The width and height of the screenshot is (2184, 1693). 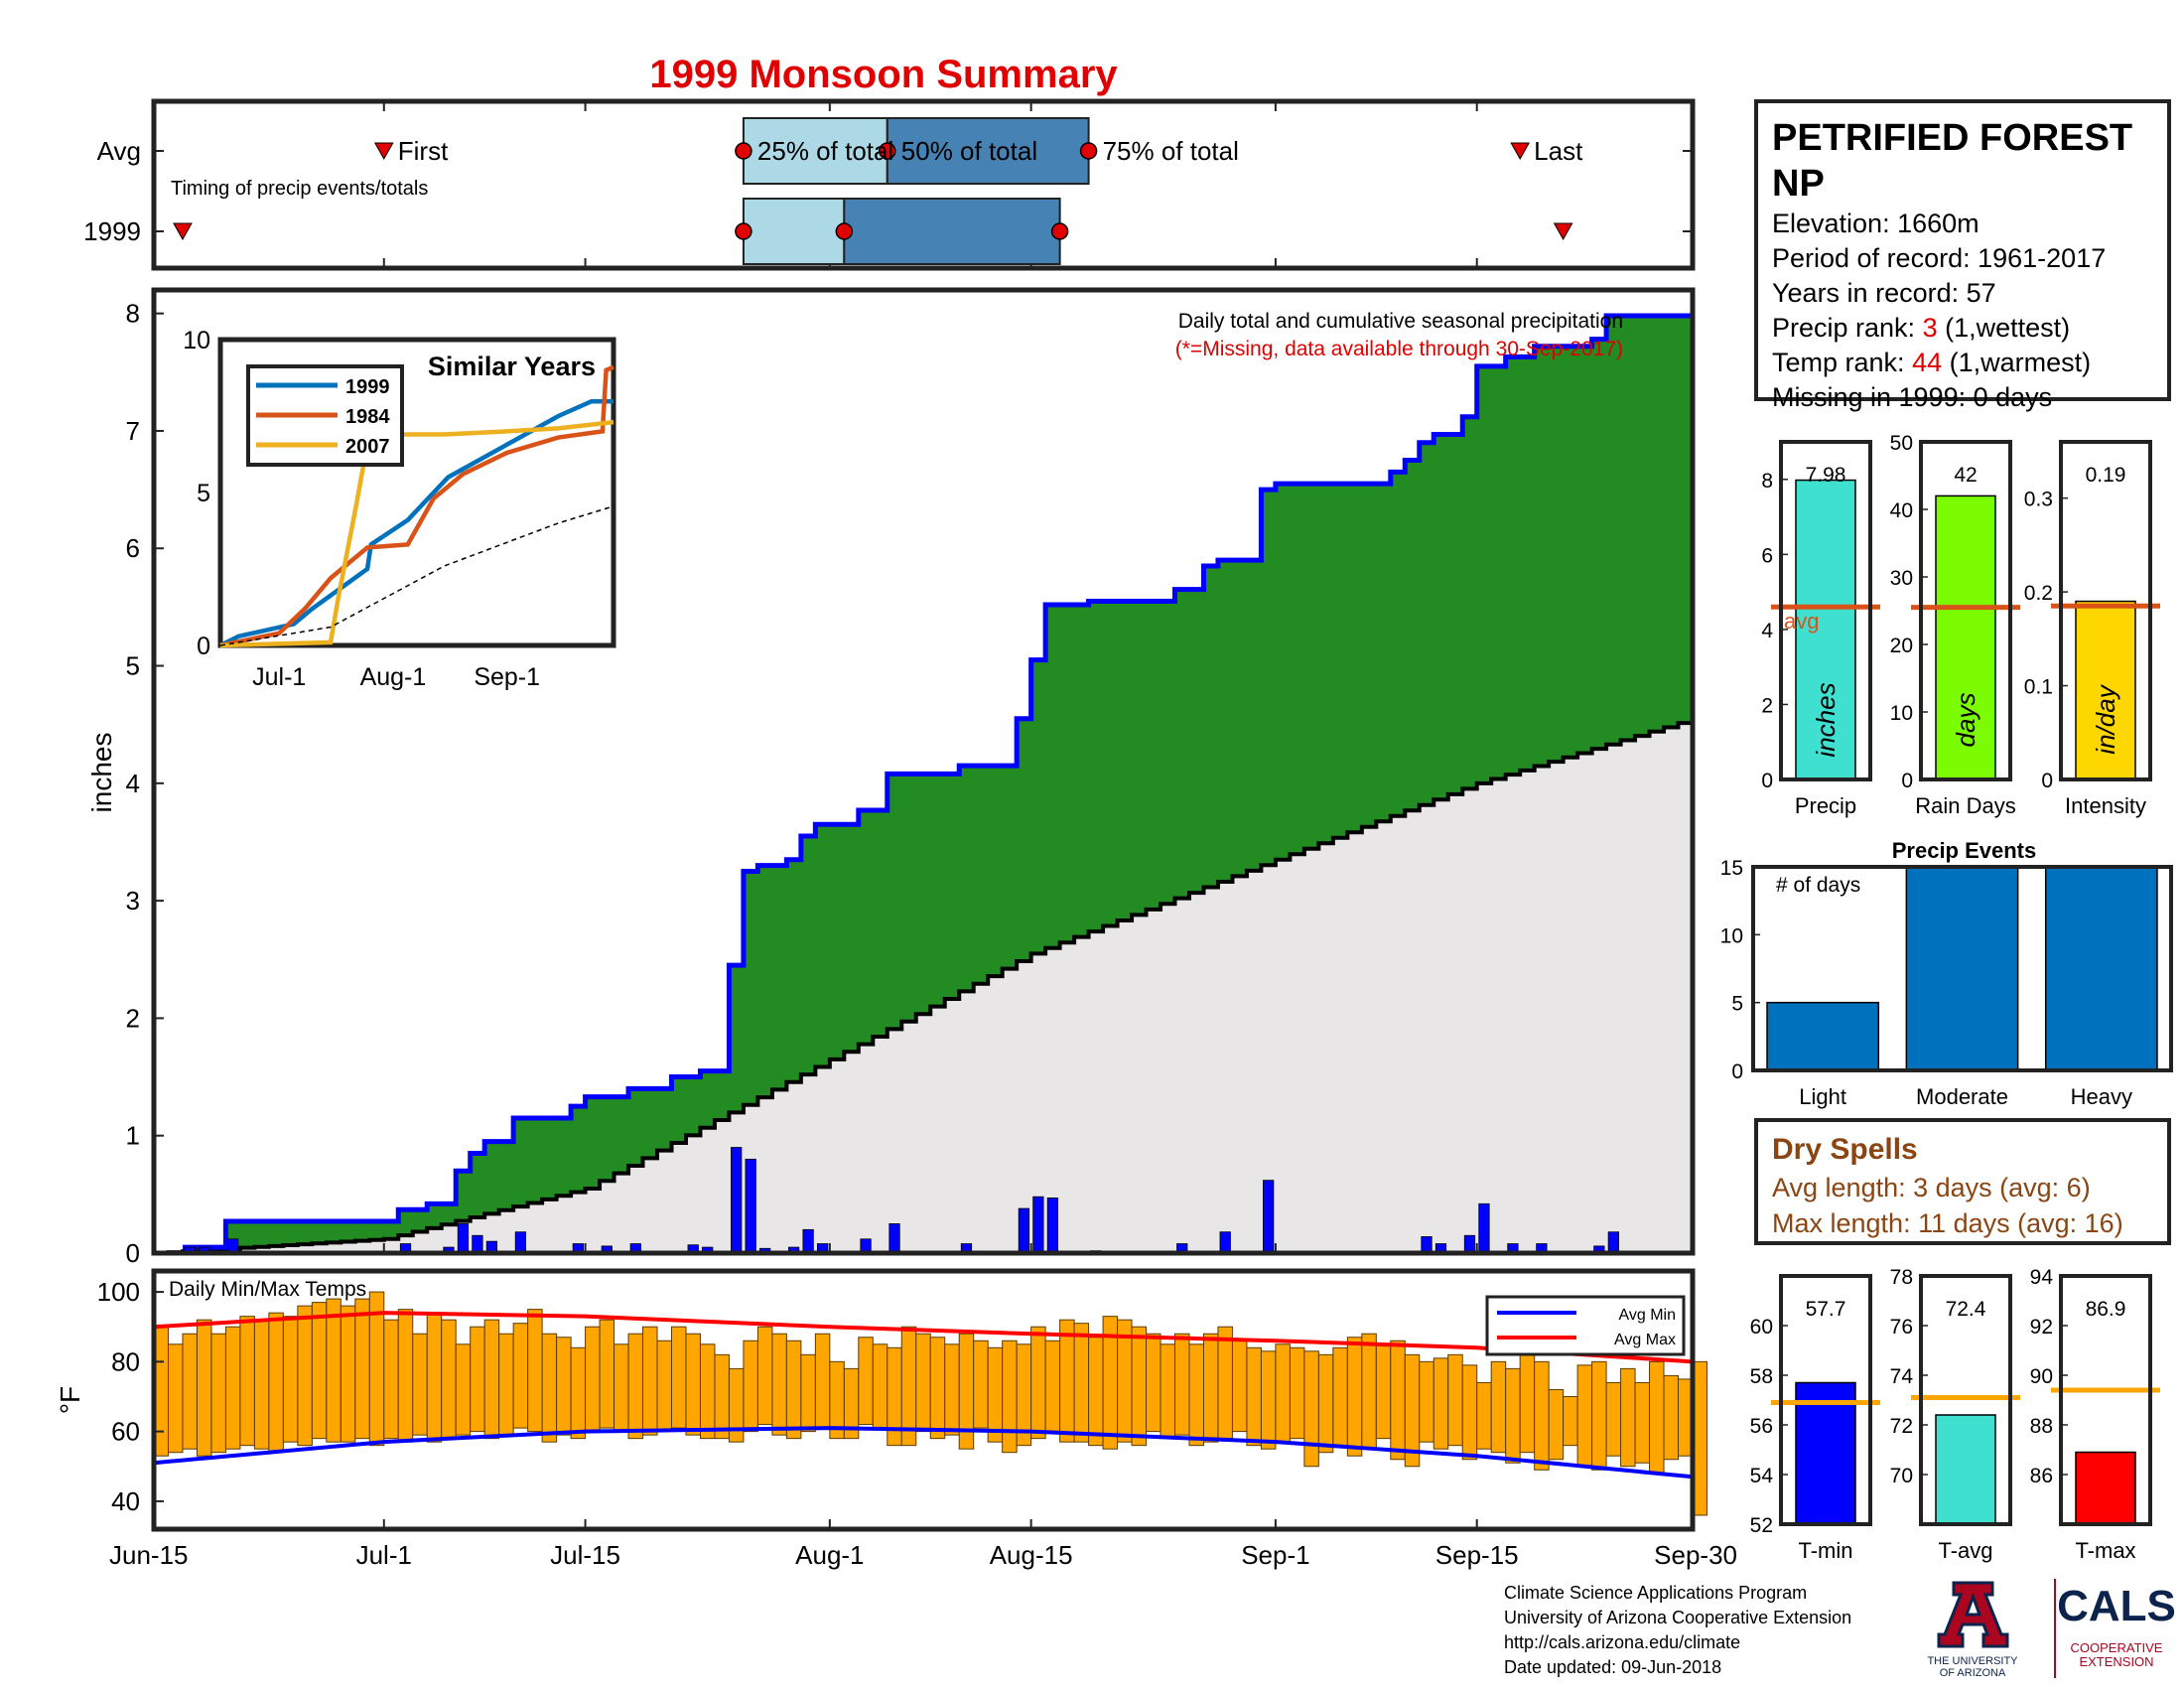 I want to click on summary-precip-bar-unit-label: days, so click(x=1965, y=720).